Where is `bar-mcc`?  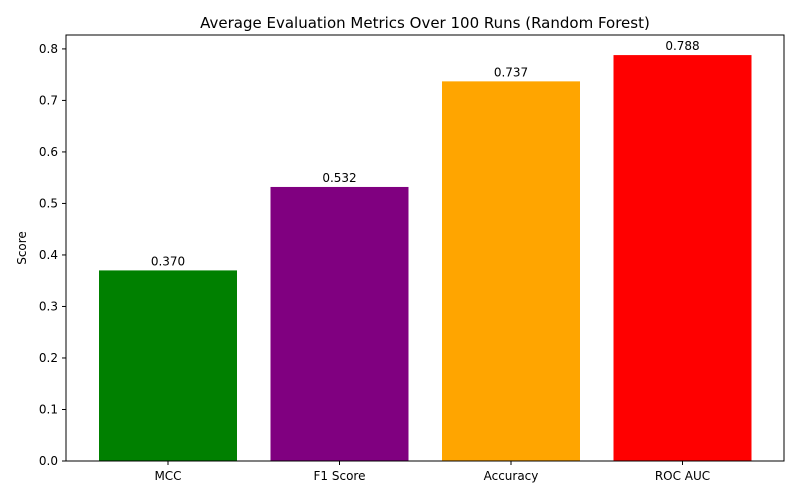 bar-mcc is located at coordinates (168, 365).